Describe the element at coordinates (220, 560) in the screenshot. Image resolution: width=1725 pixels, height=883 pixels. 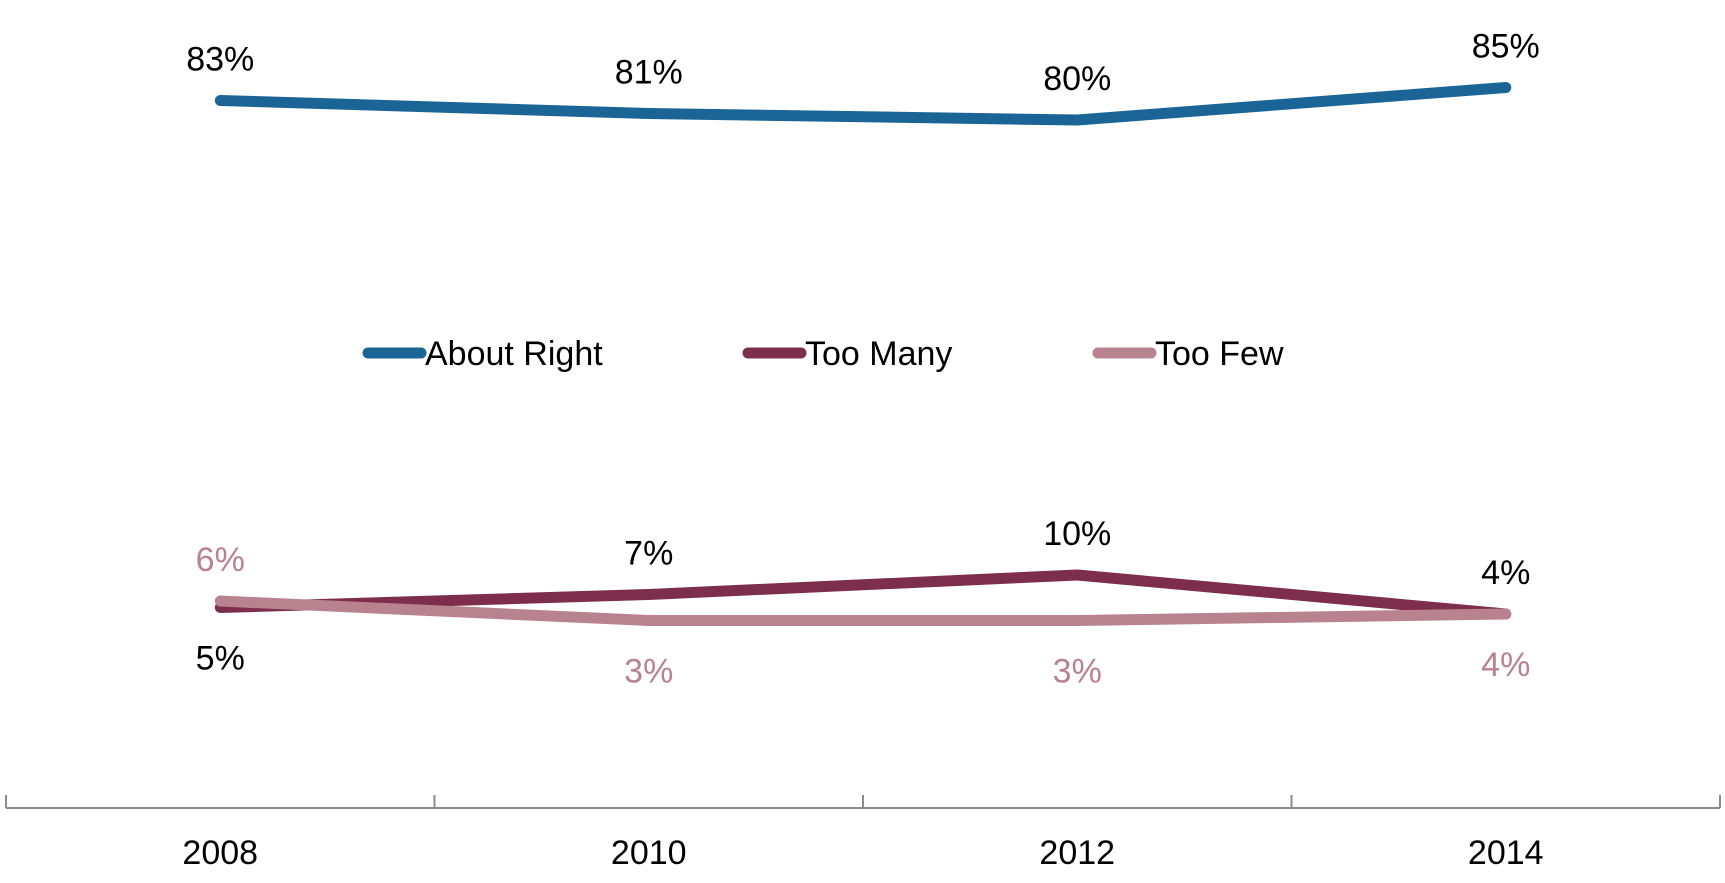
I see `data-label-too-few: 6%` at that location.